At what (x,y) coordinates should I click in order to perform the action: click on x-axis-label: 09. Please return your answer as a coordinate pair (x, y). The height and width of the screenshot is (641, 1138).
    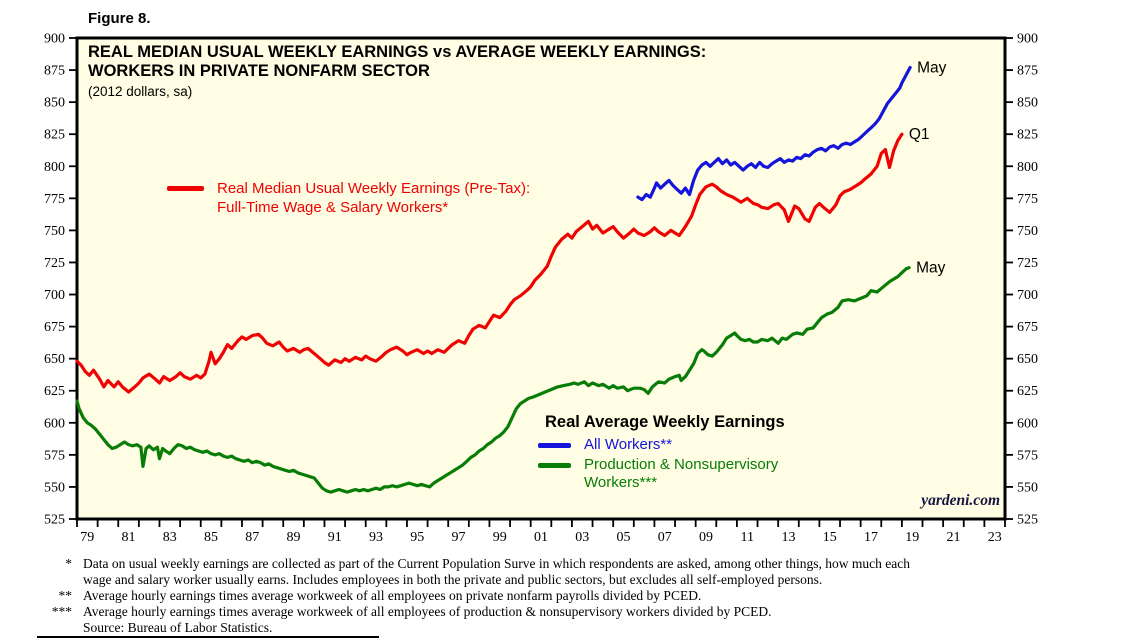
    Looking at the image, I should click on (706, 537).